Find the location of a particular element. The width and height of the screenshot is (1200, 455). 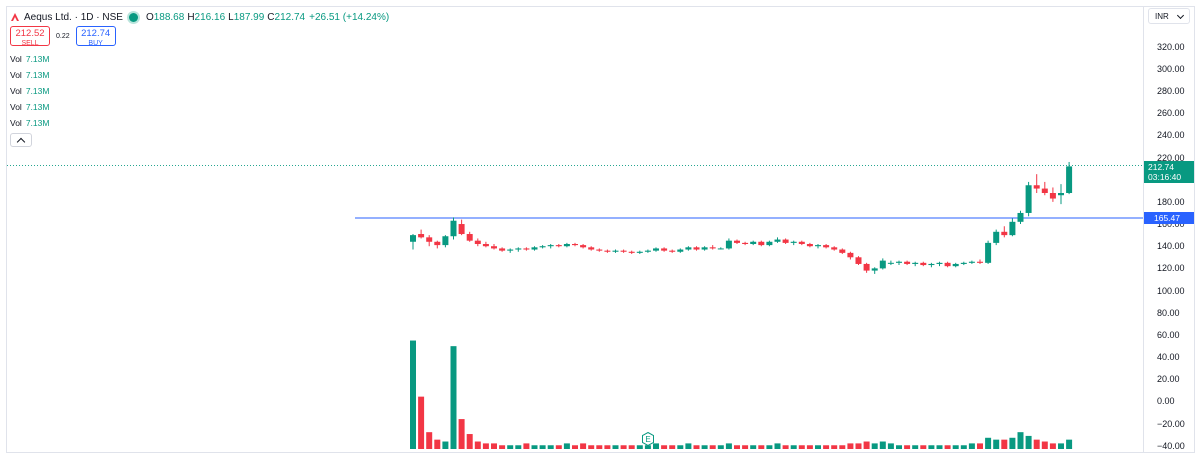

earnings-label: E is located at coordinates (647, 439).